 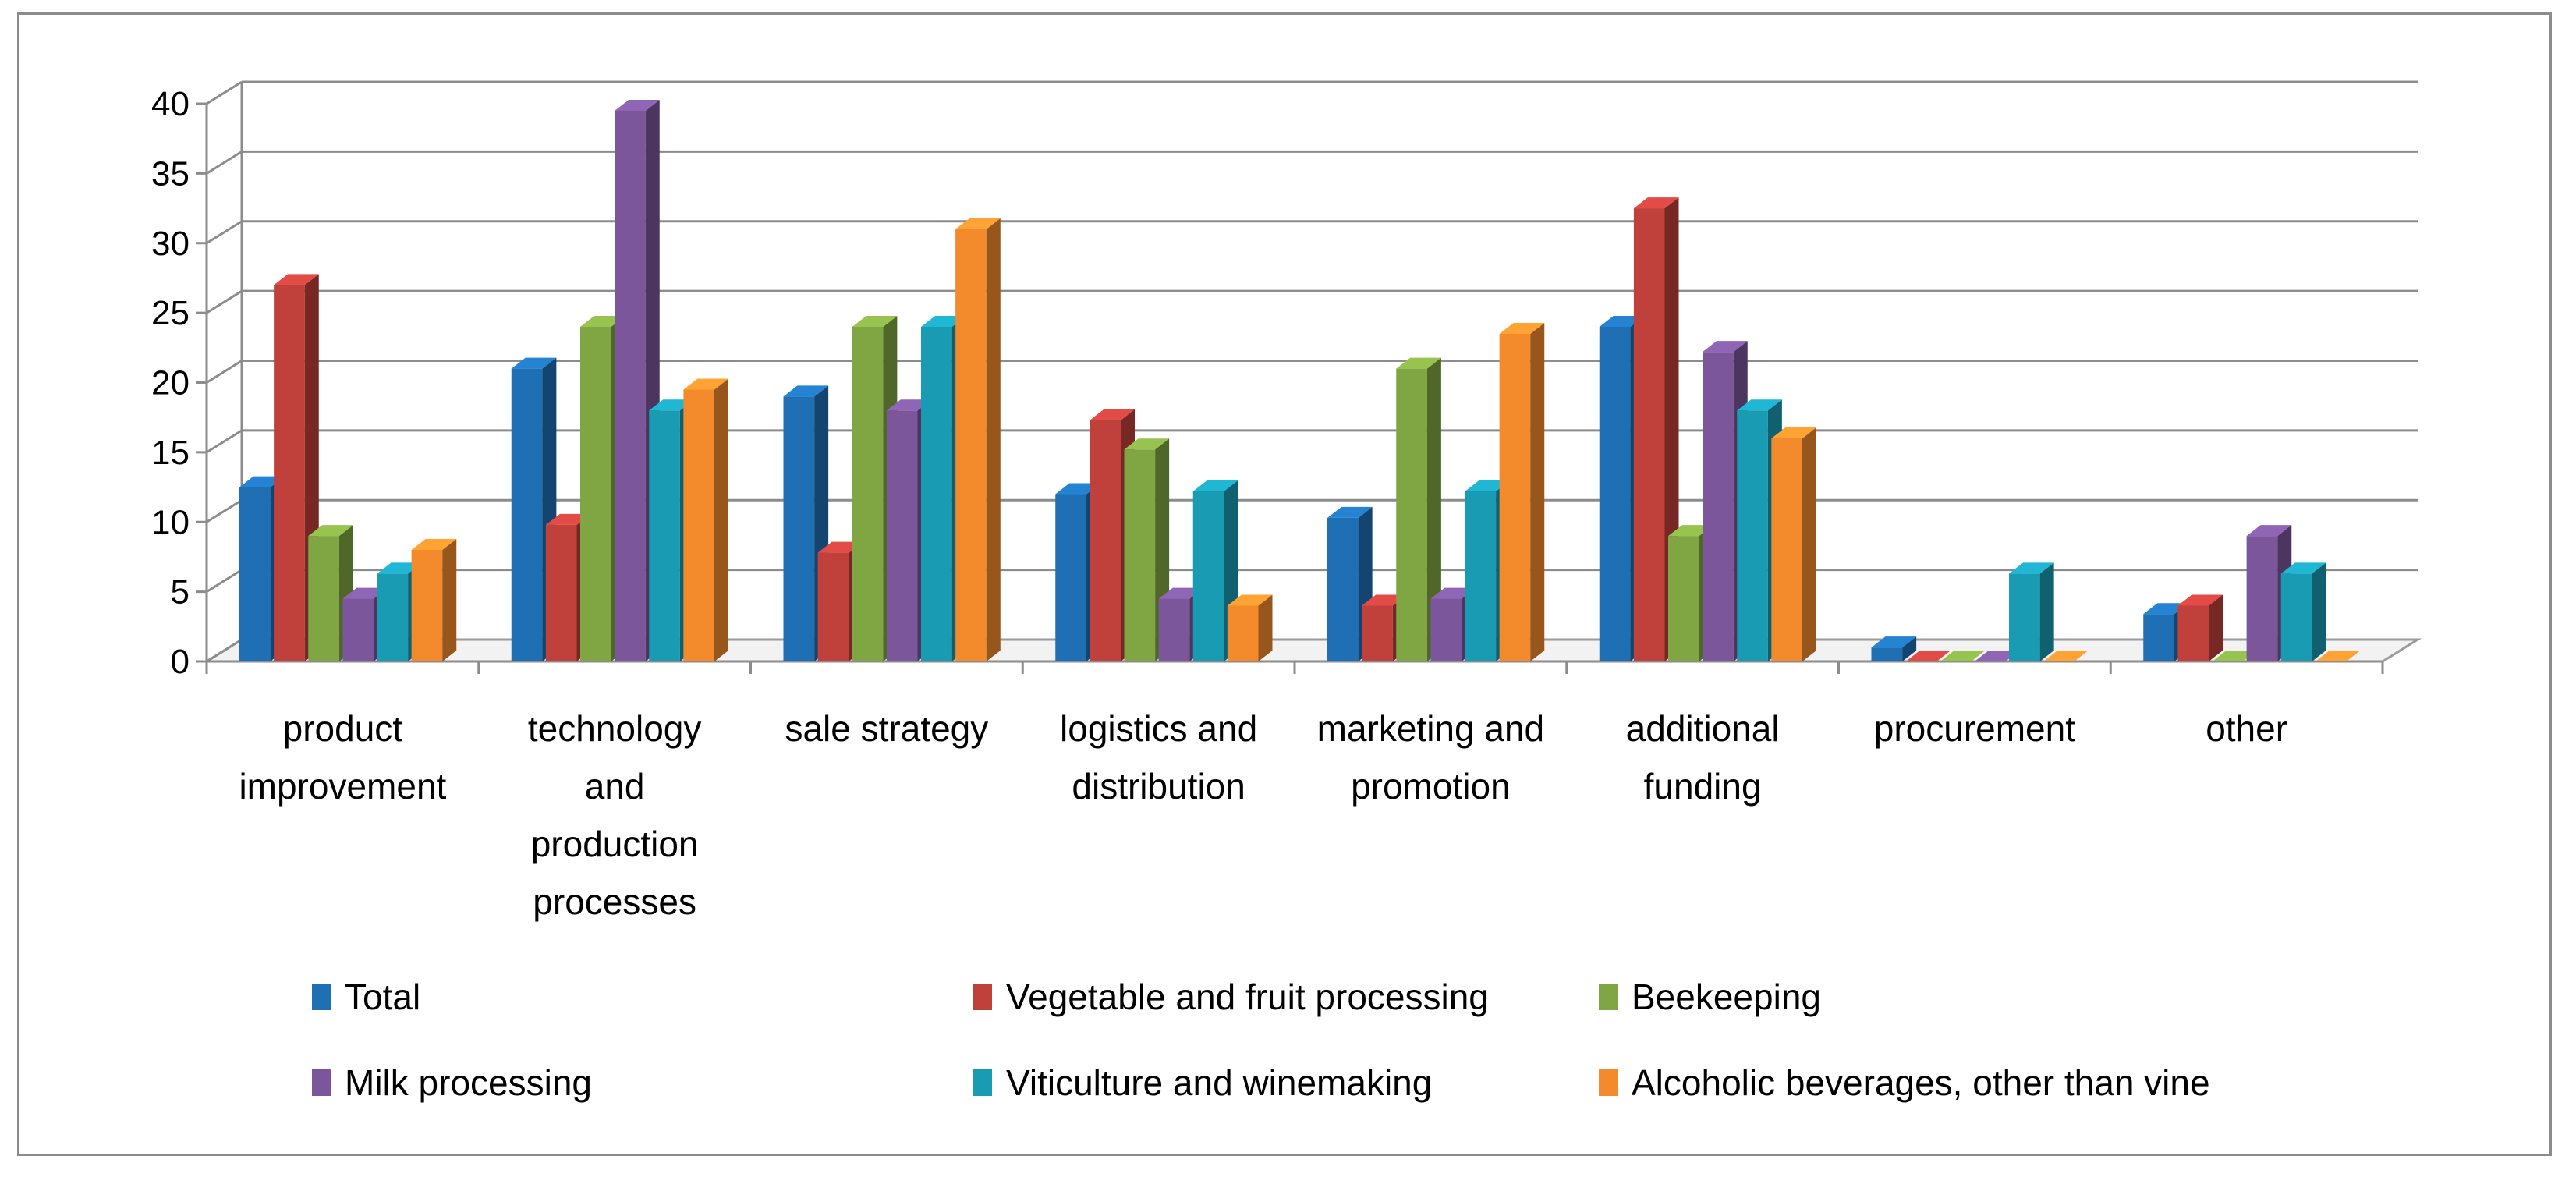 What do you see at coordinates (170, 453) in the screenshot?
I see `y-tick-label: 15` at bounding box center [170, 453].